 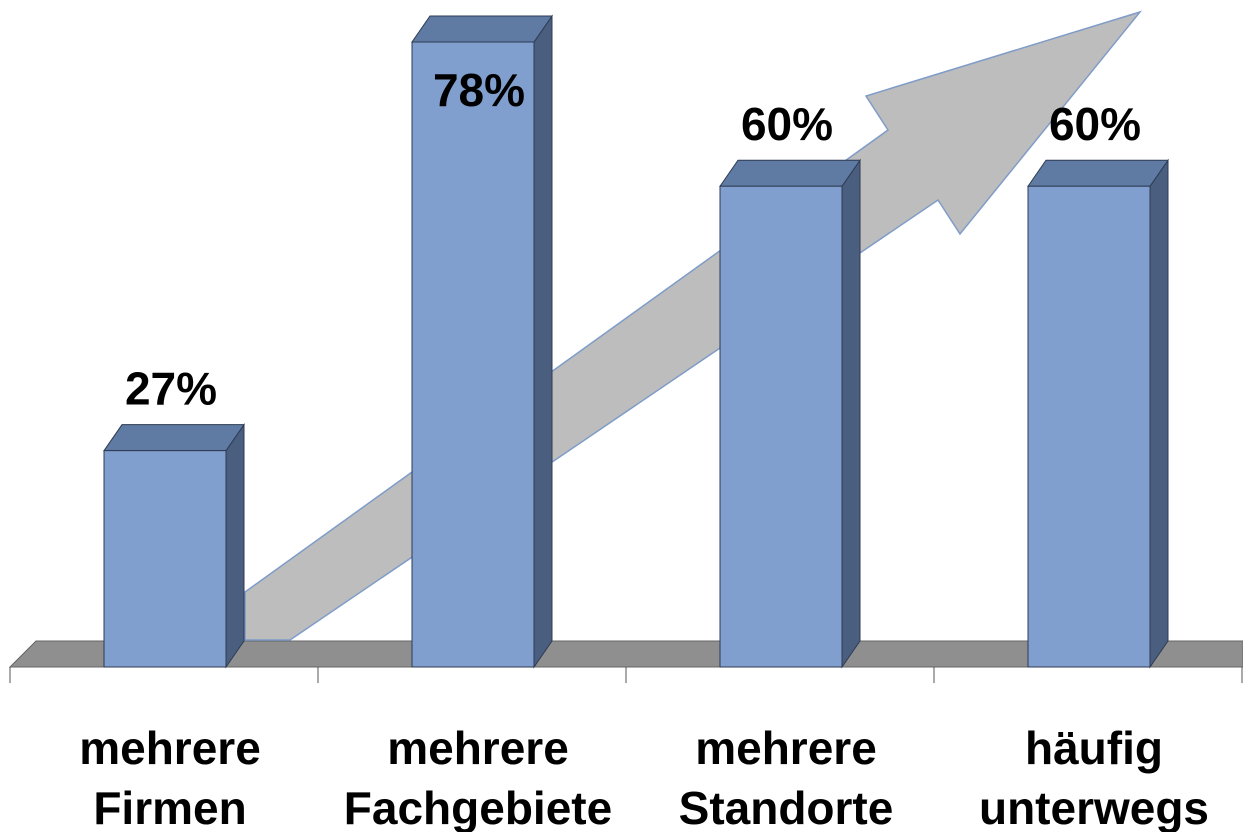 I want to click on category-label: Firmen, so click(x=169, y=807).